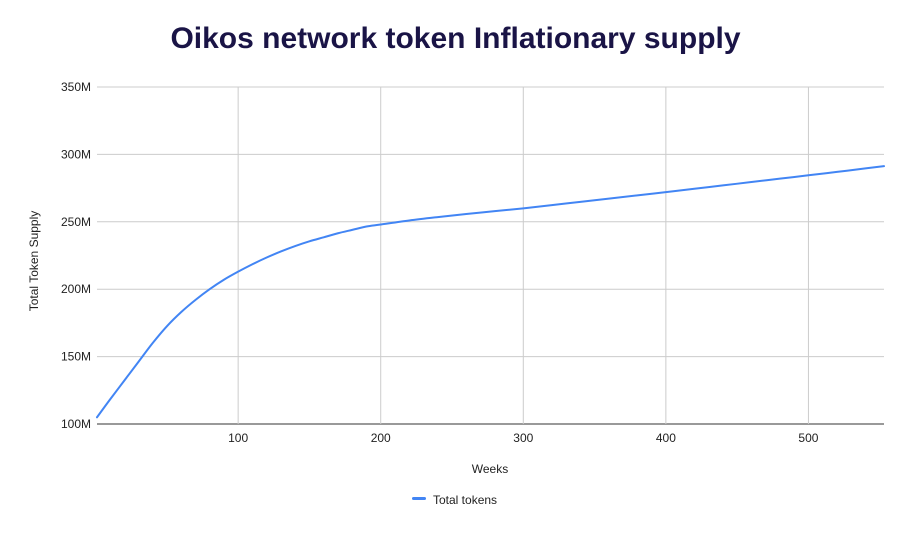  Describe the element at coordinates (666, 438) in the screenshot. I see `x-tick-label: 400` at that location.